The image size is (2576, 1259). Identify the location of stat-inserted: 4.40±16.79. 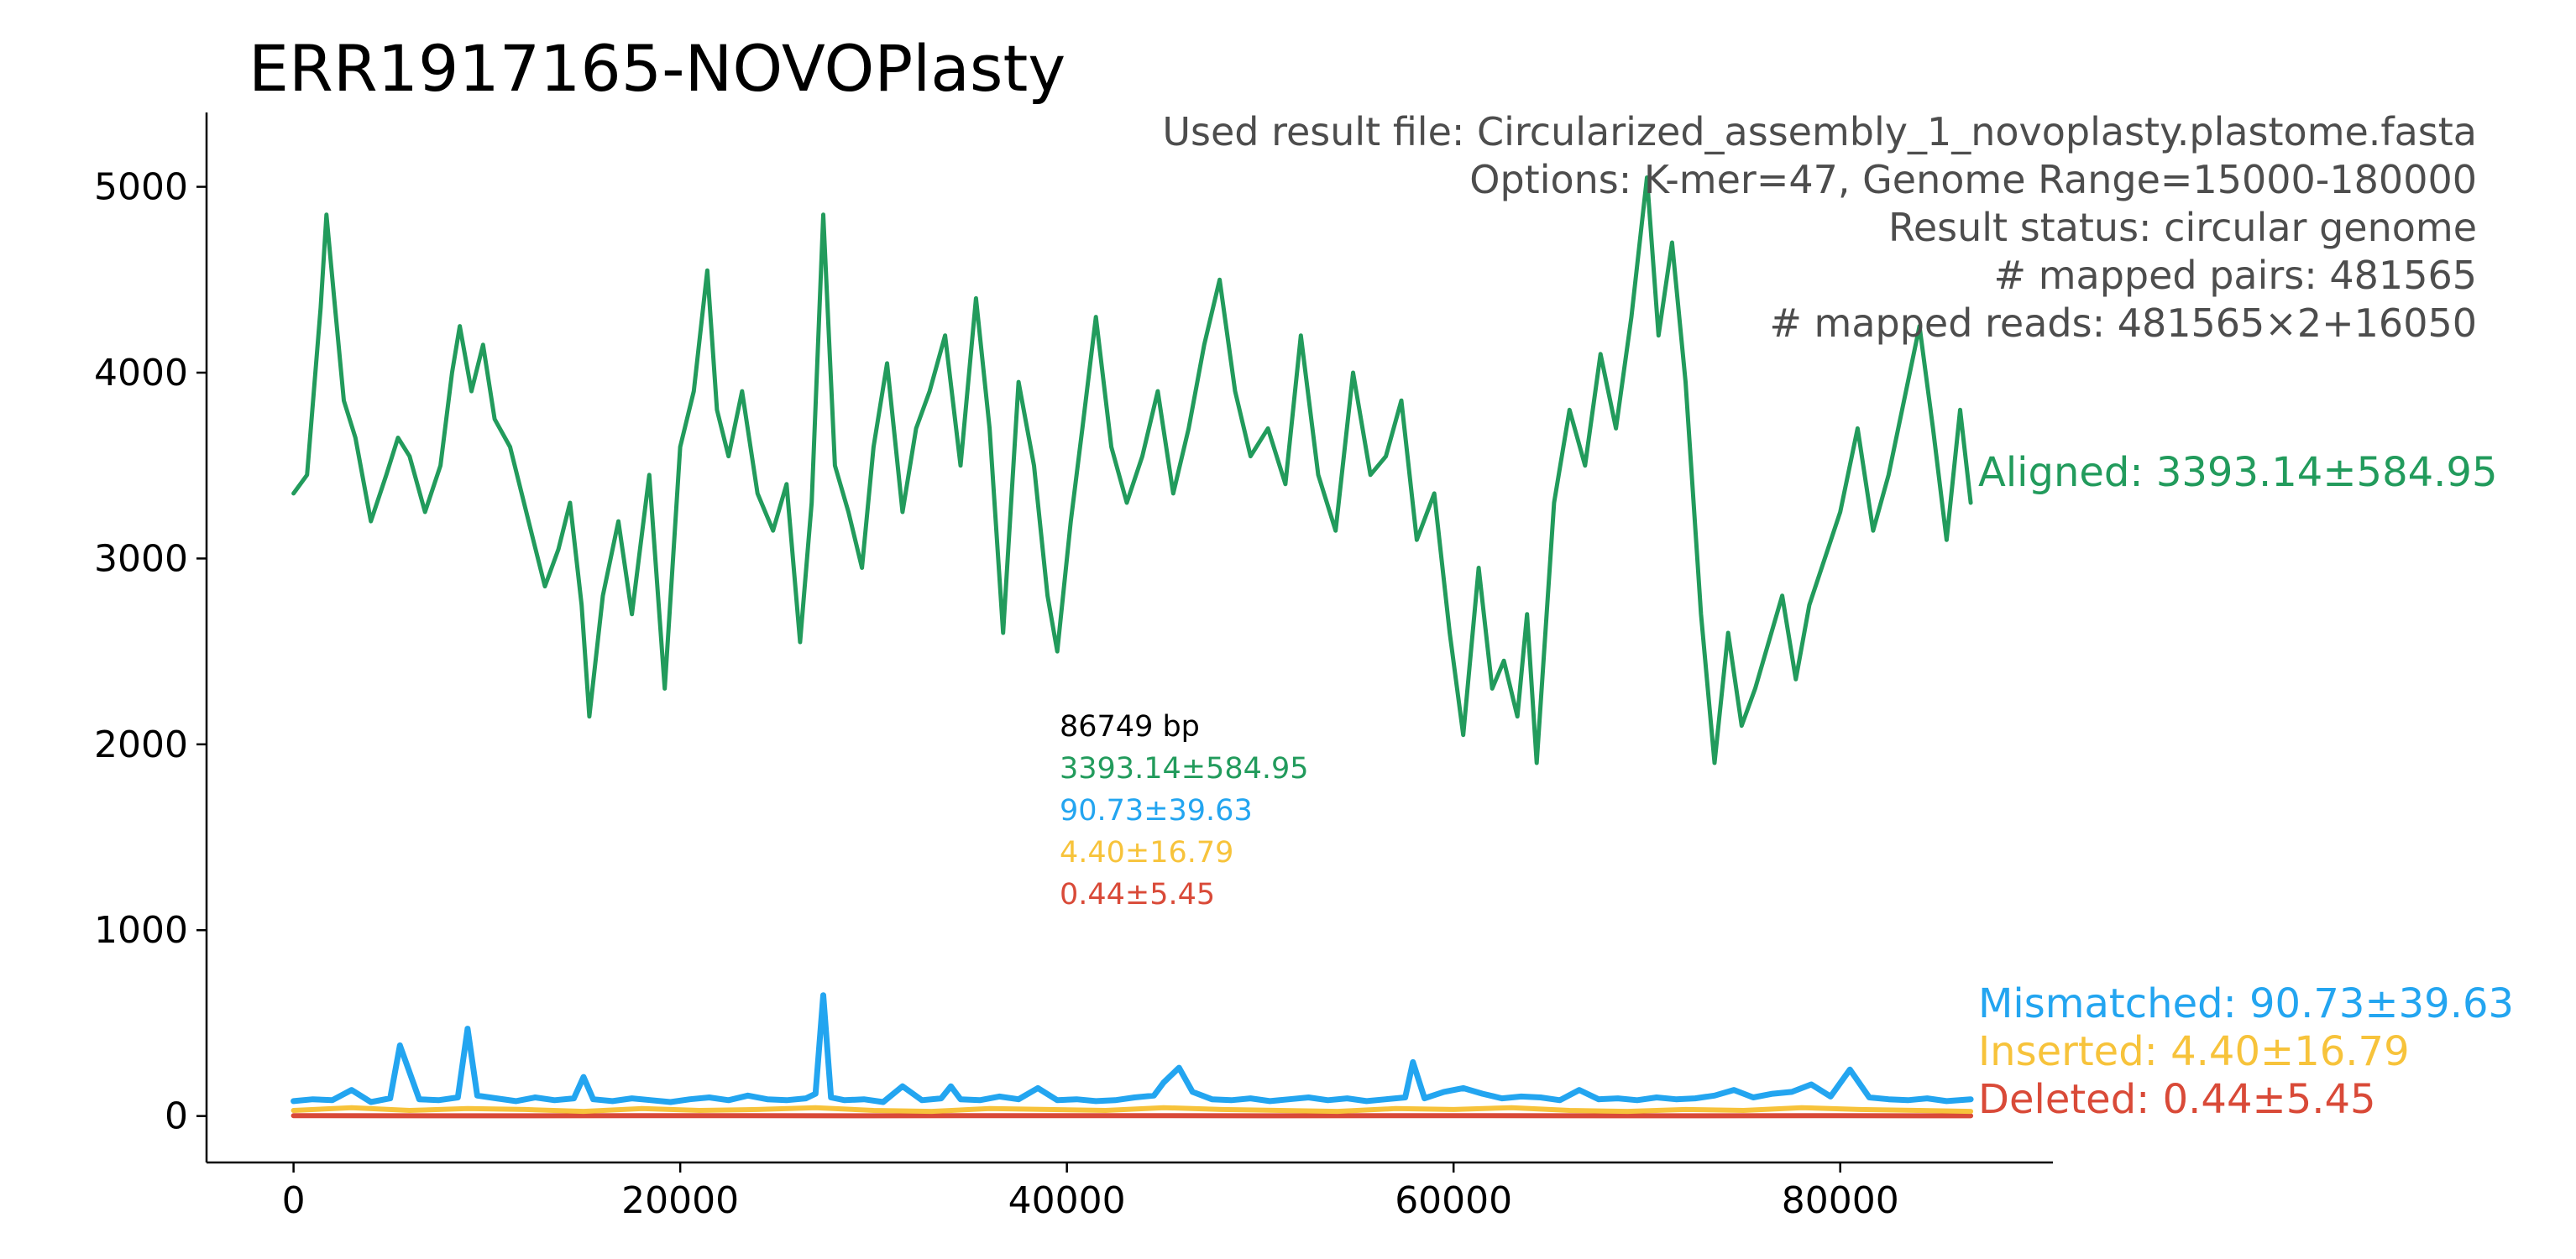
(1146, 853).